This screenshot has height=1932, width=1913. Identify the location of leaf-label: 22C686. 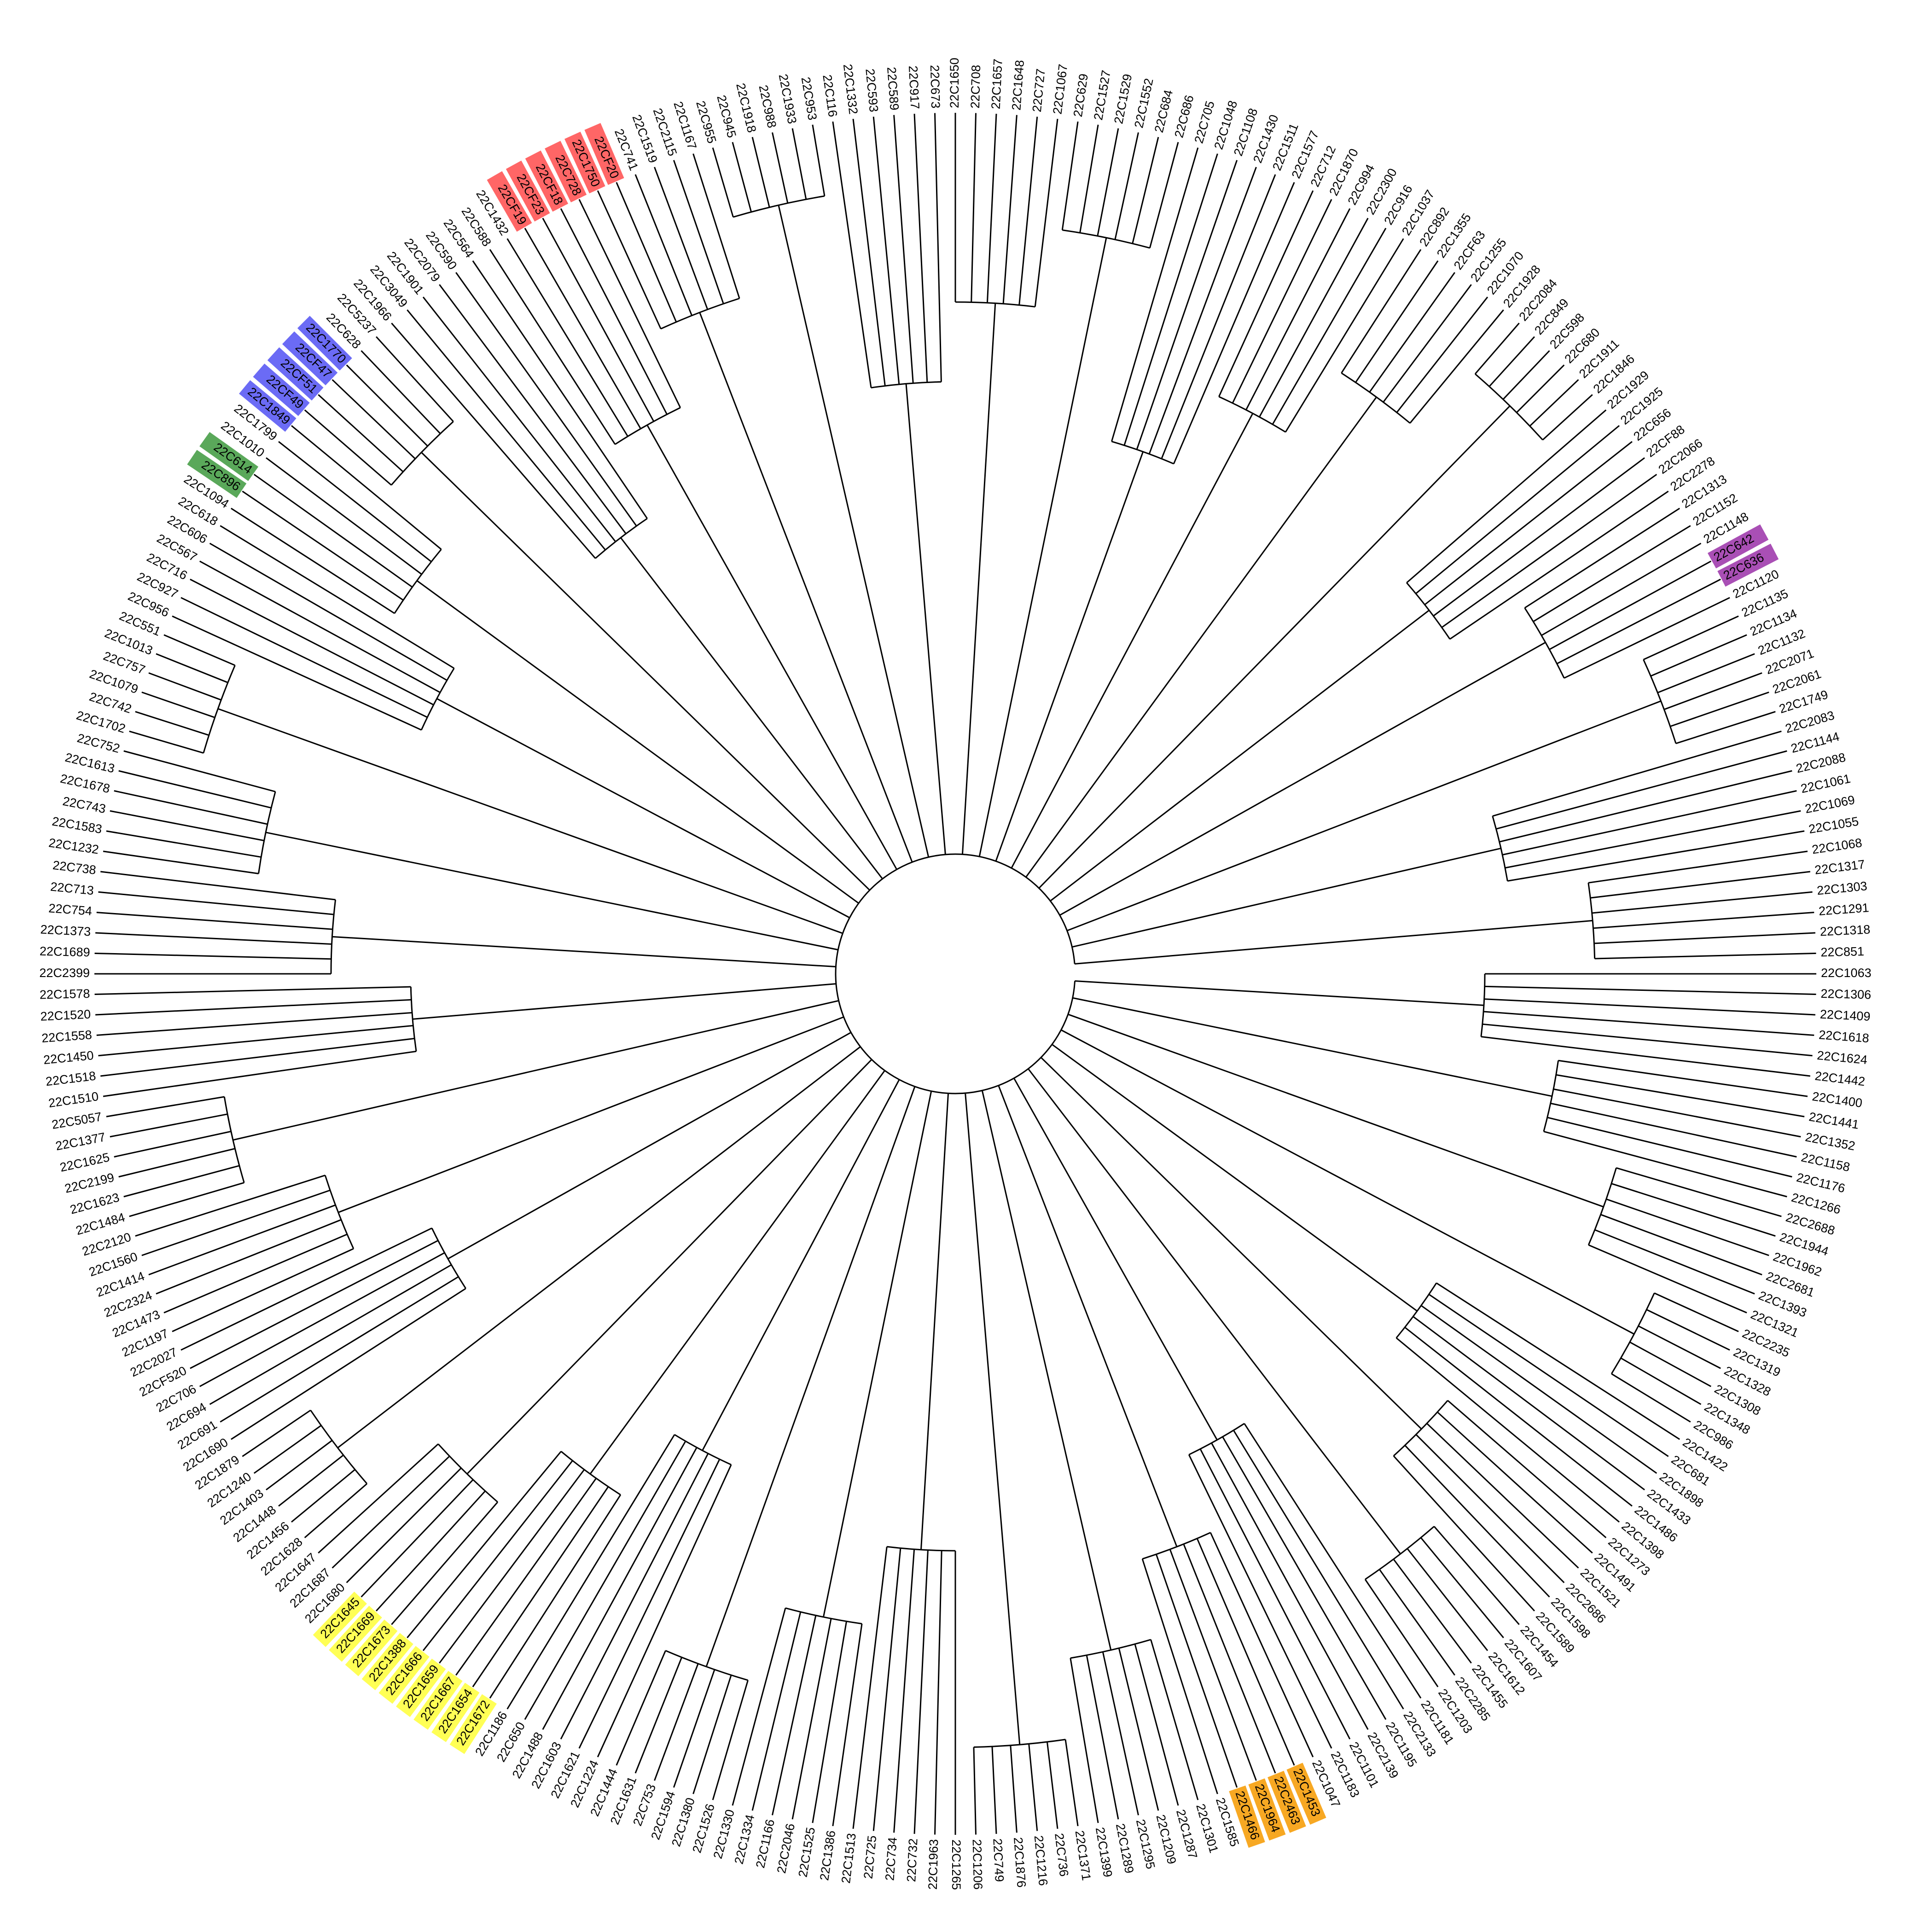
(1184, 116).